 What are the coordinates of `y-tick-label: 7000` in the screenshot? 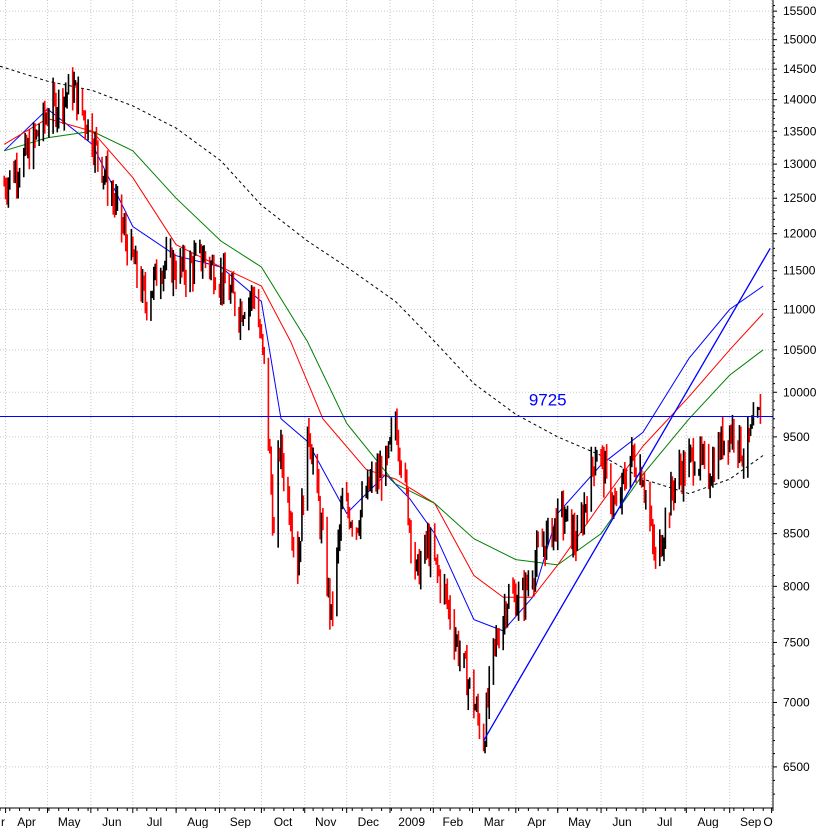 It's located at (796, 702).